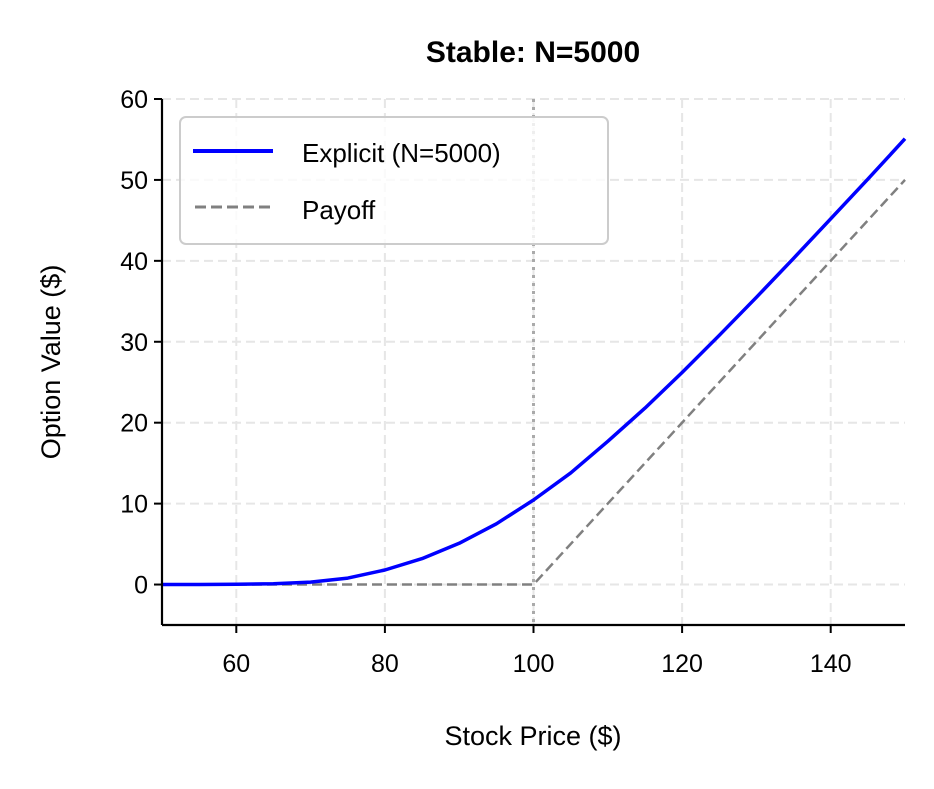  What do you see at coordinates (532, 736) in the screenshot?
I see `x-axis-label: Stock Price ($)` at bounding box center [532, 736].